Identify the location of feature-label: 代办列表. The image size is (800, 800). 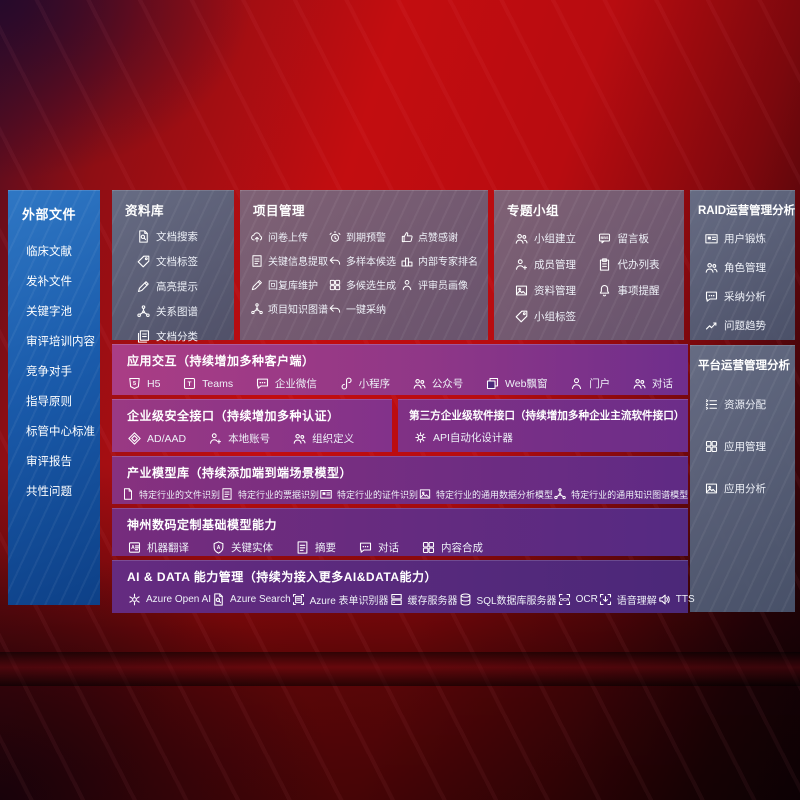
(638, 265).